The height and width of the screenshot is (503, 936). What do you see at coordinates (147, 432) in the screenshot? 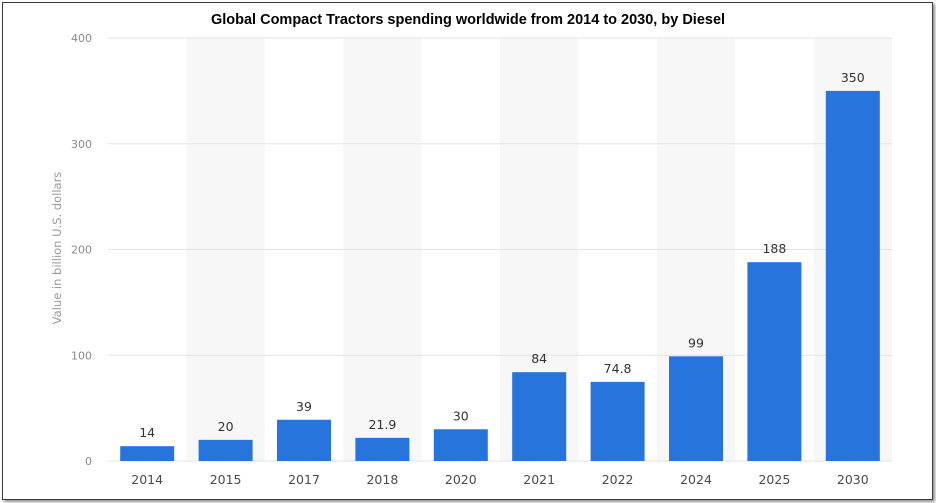
I see `value-label-2014: 14` at bounding box center [147, 432].